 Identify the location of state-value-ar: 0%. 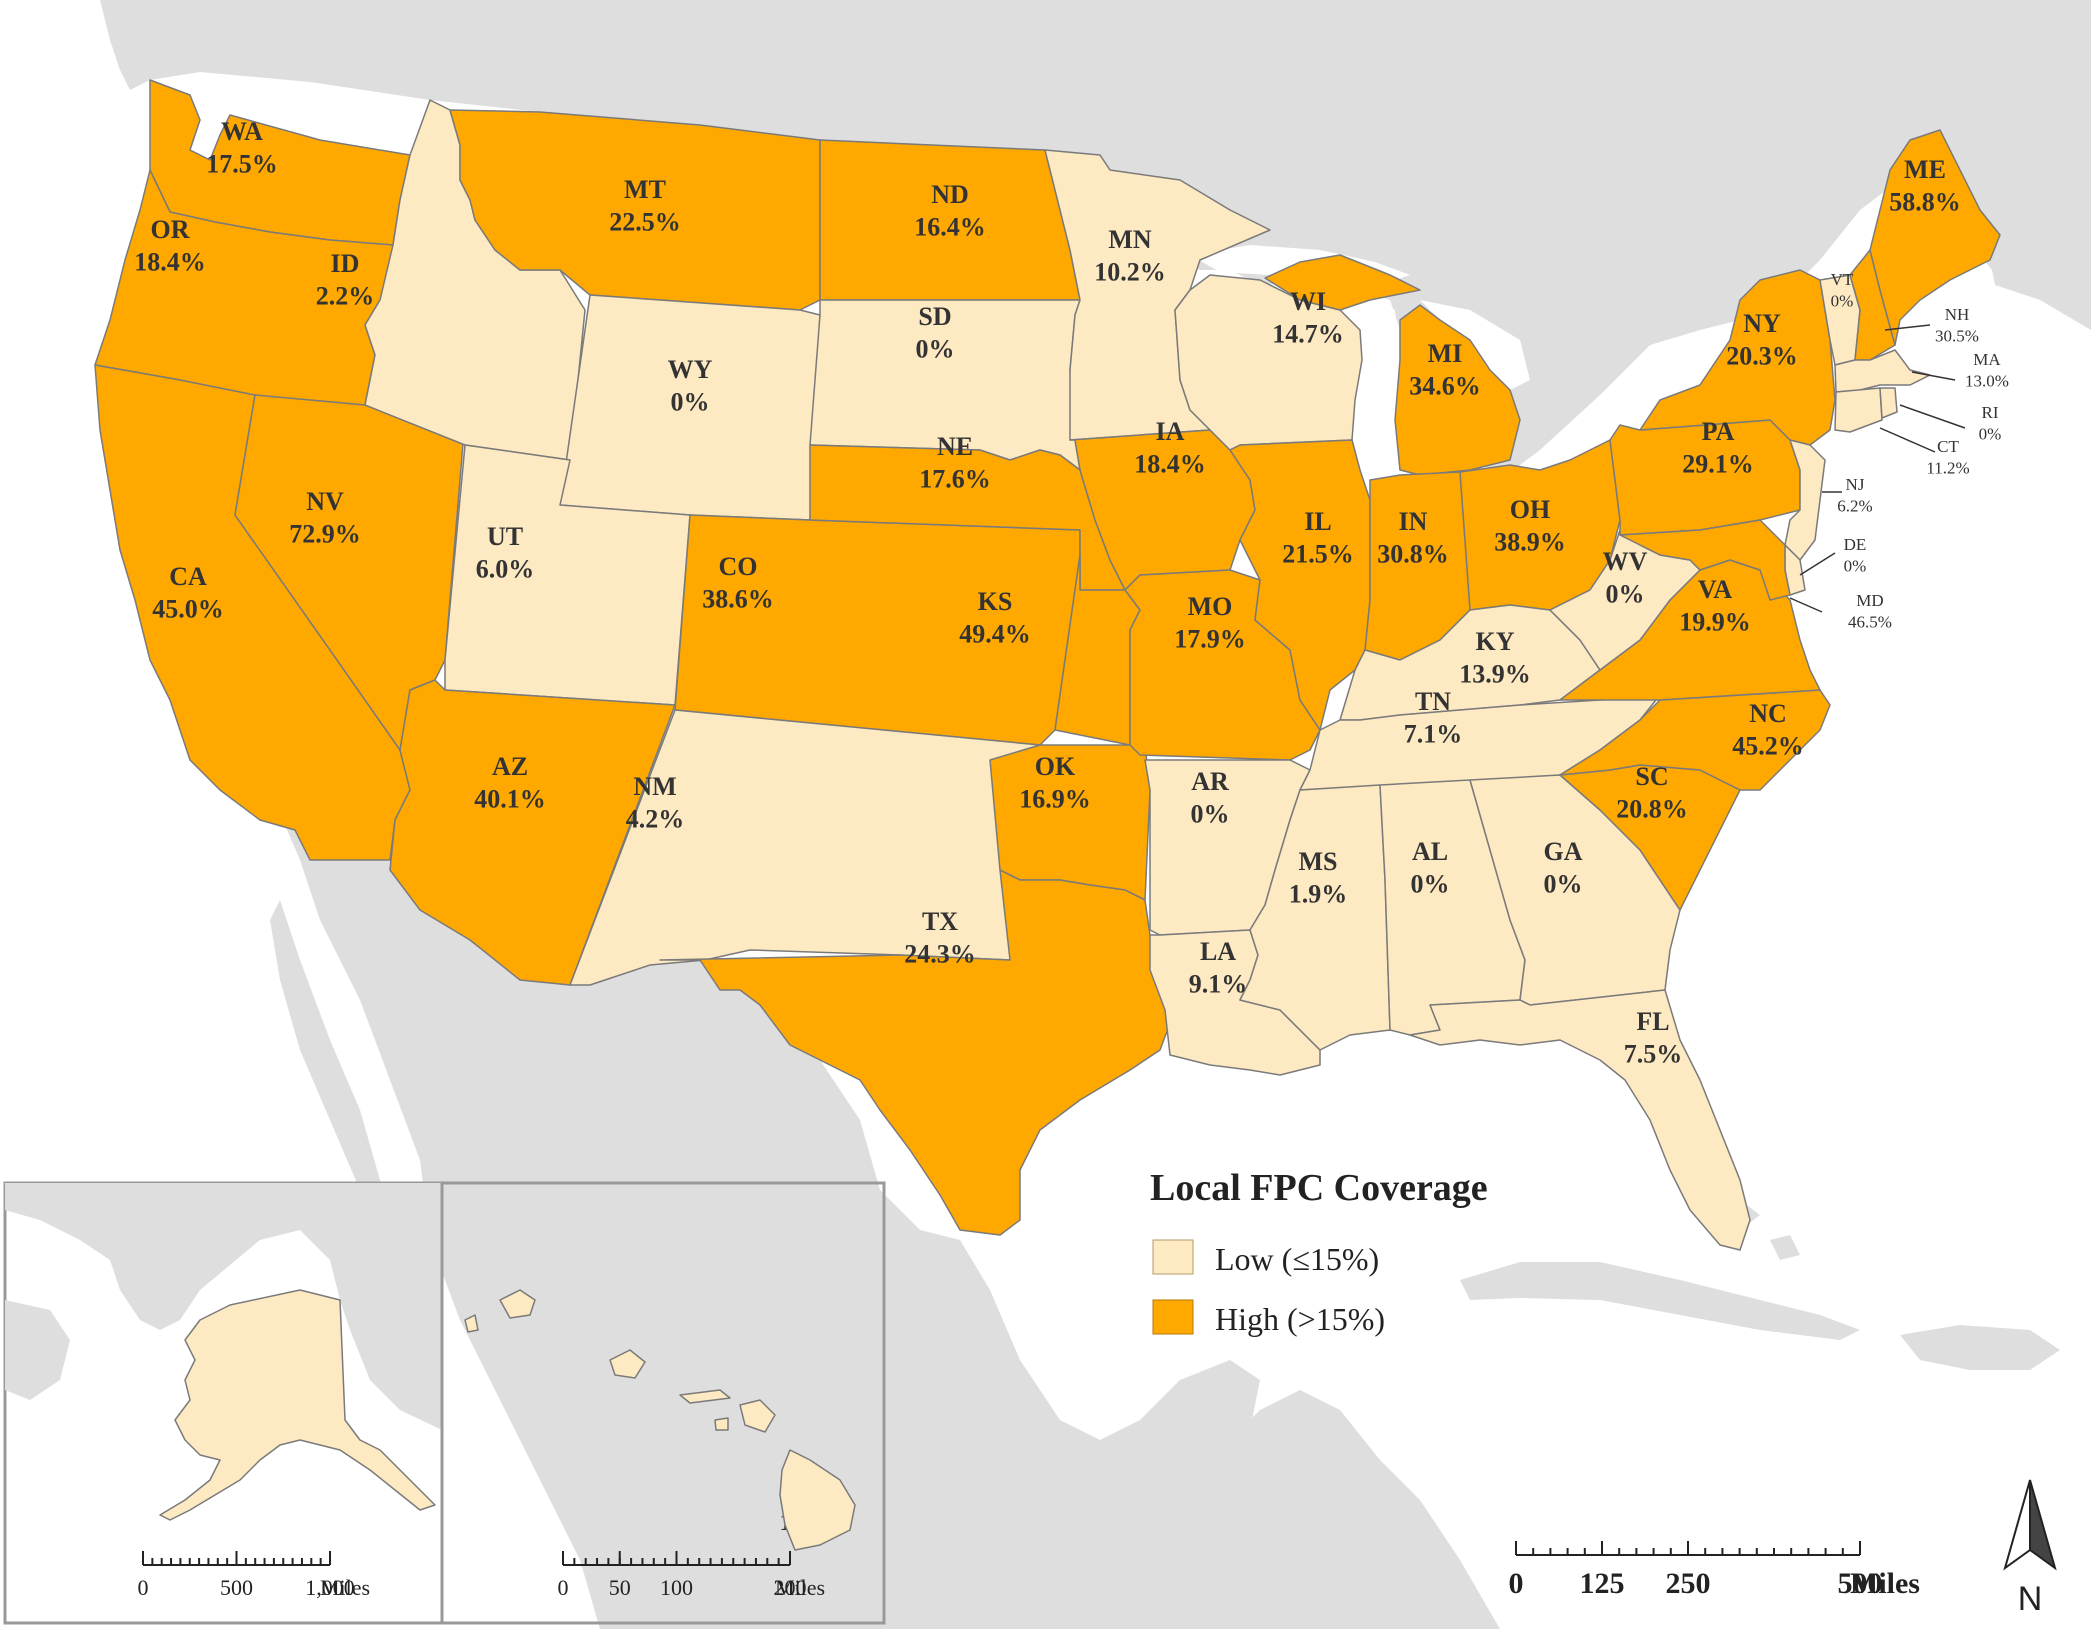
(1210, 814).